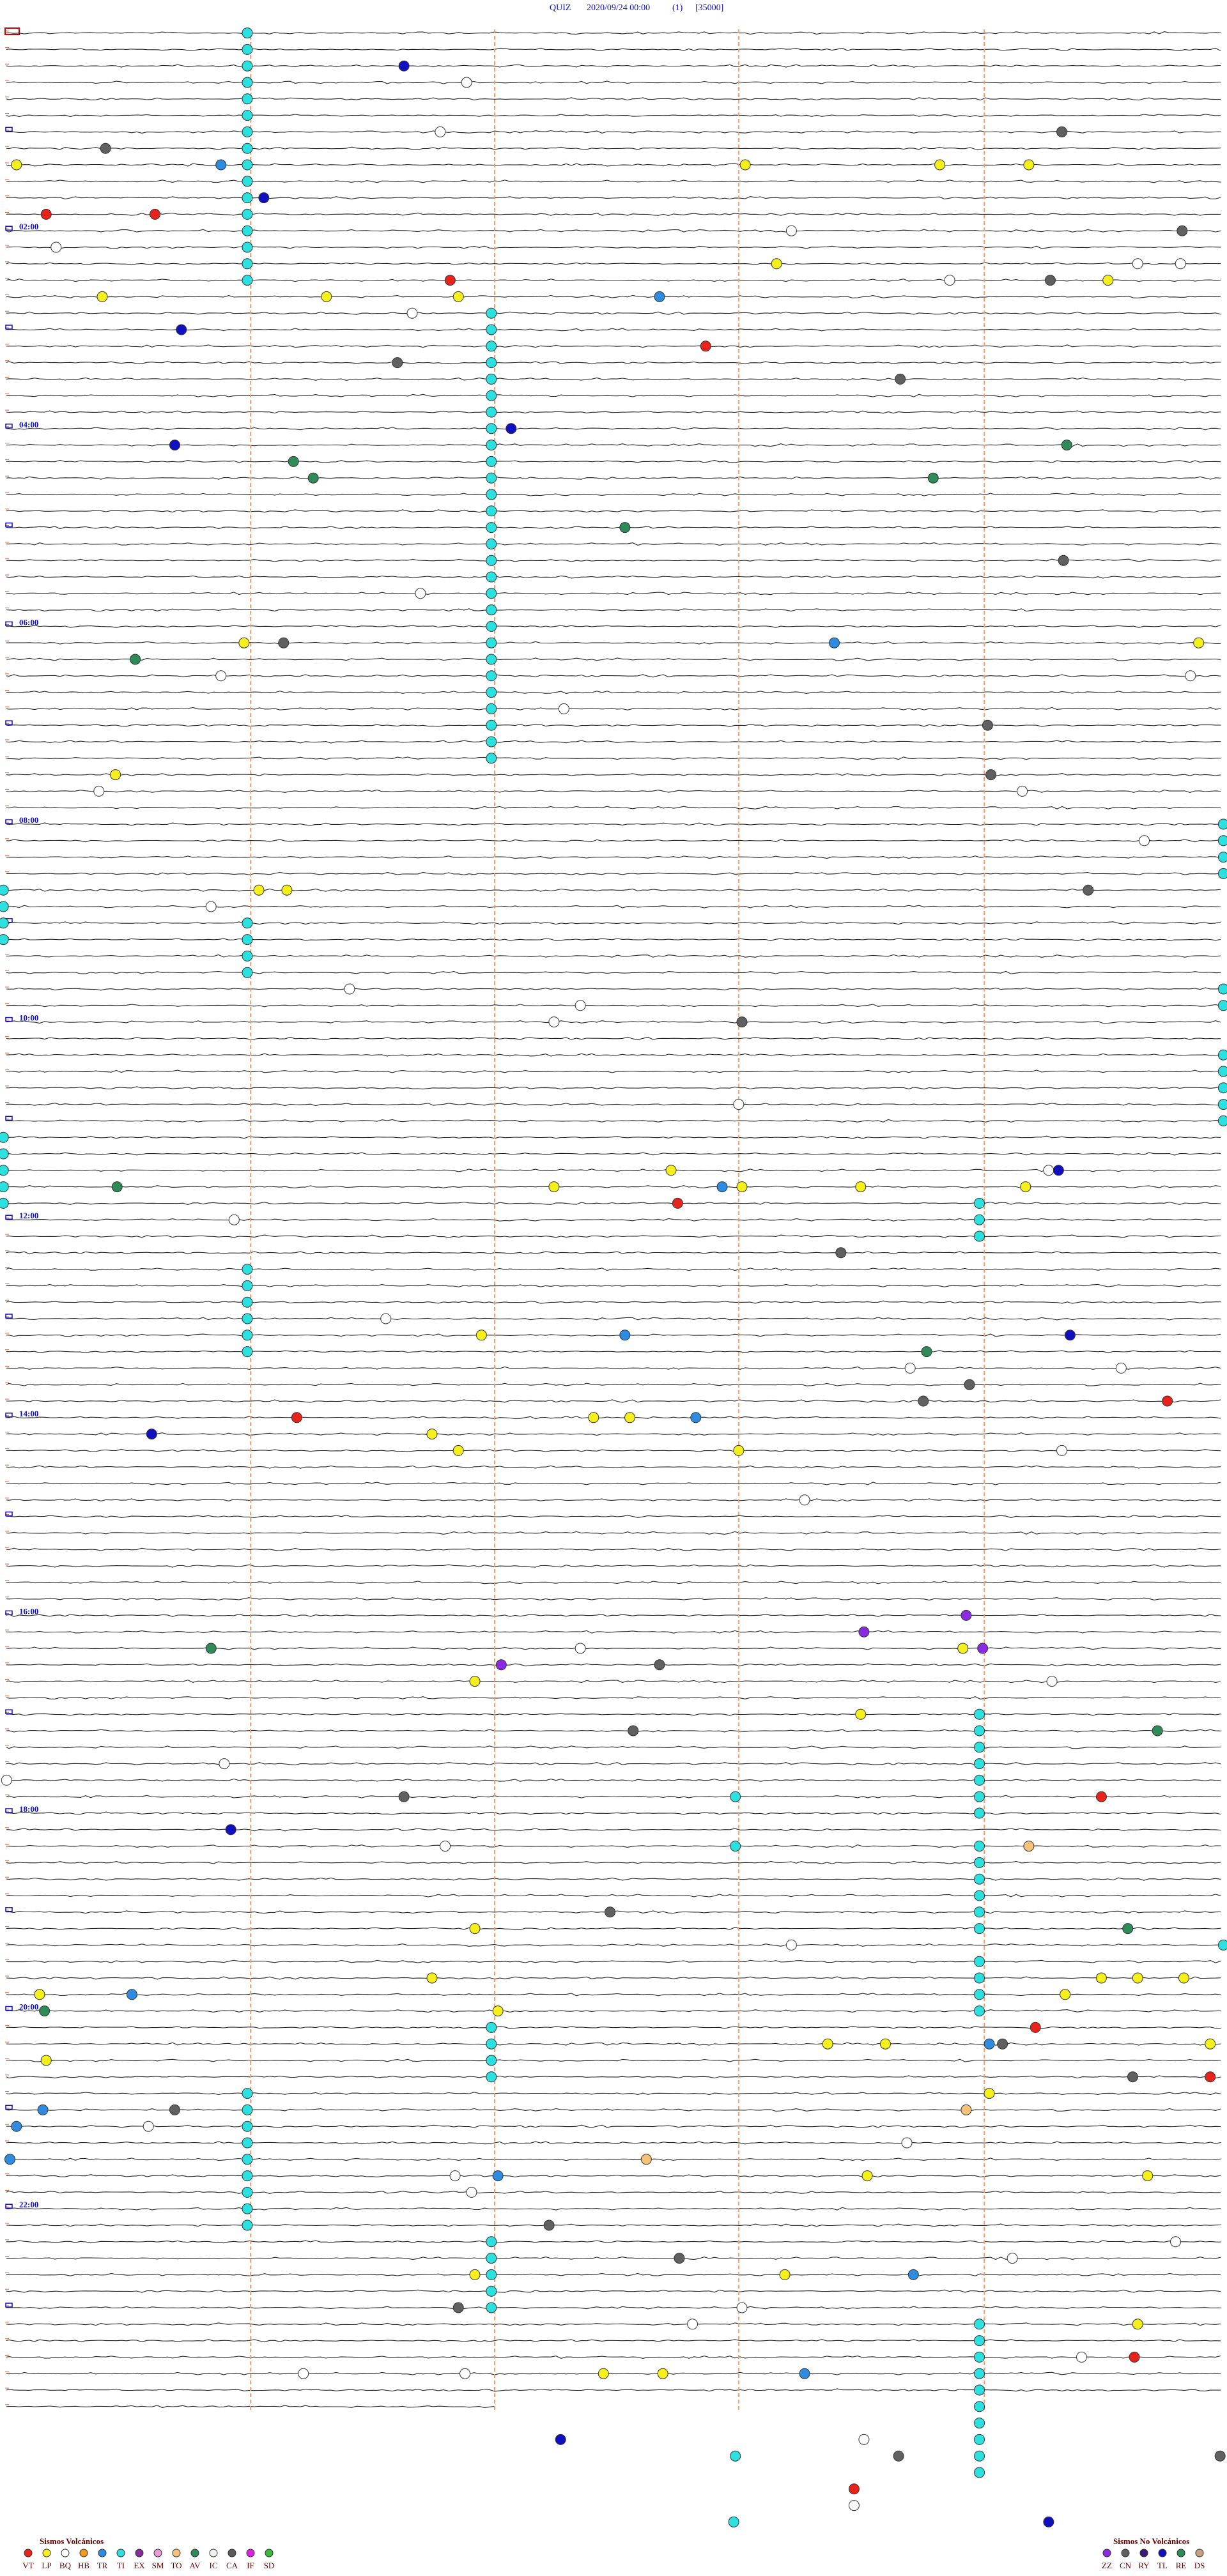 The image size is (1227, 2576). What do you see at coordinates (103, 2565) in the screenshot?
I see `legend-label: TR` at bounding box center [103, 2565].